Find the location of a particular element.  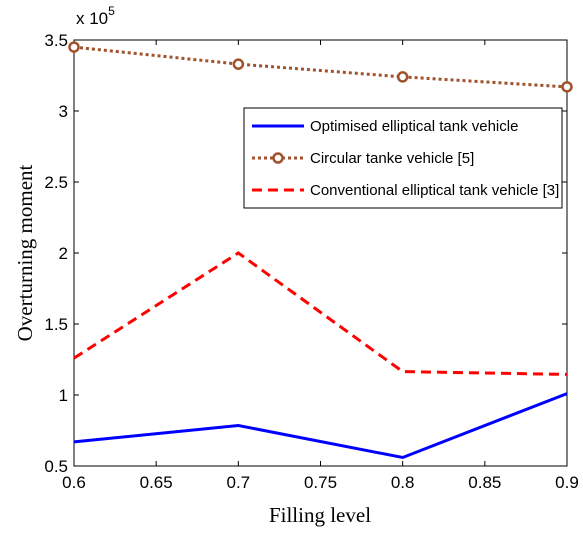

x-tick-label: 0.8 is located at coordinates (403, 482).